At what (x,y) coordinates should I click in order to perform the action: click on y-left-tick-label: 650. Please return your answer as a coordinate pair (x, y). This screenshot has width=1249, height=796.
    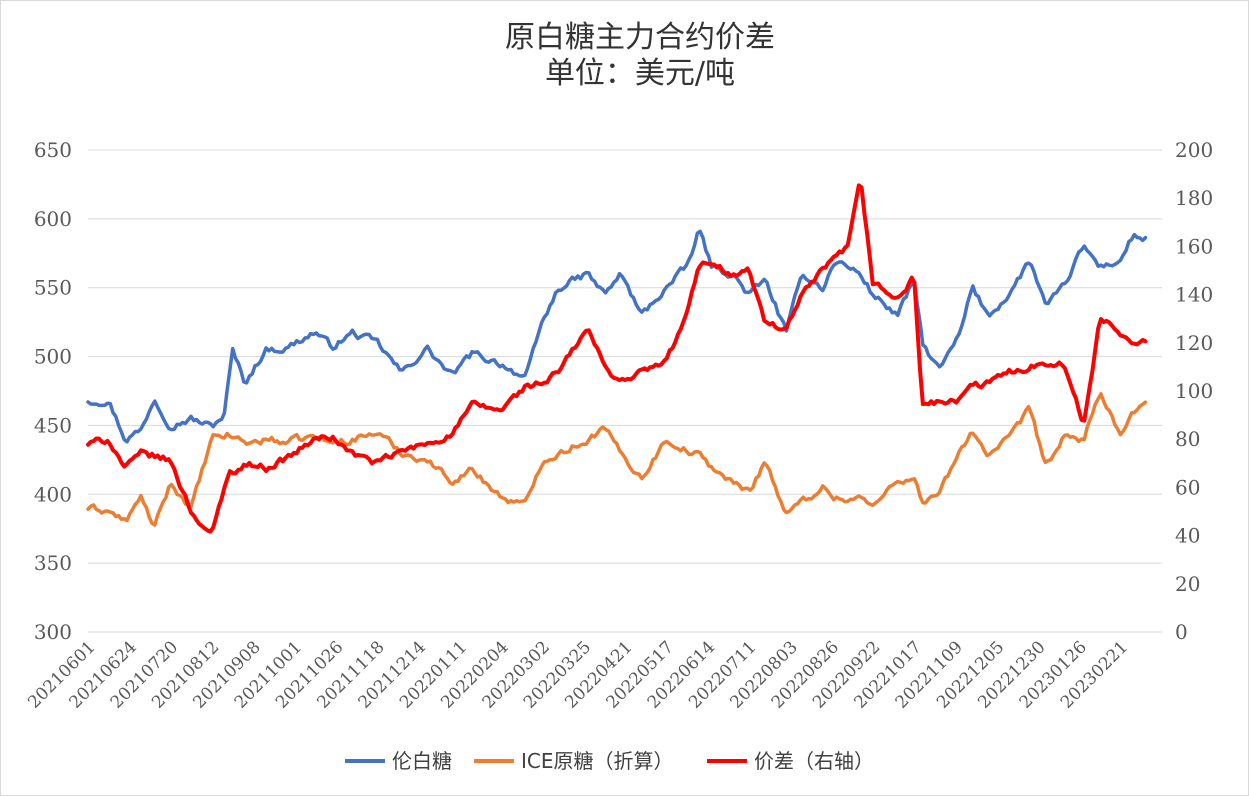
    Looking at the image, I should click on (53, 150).